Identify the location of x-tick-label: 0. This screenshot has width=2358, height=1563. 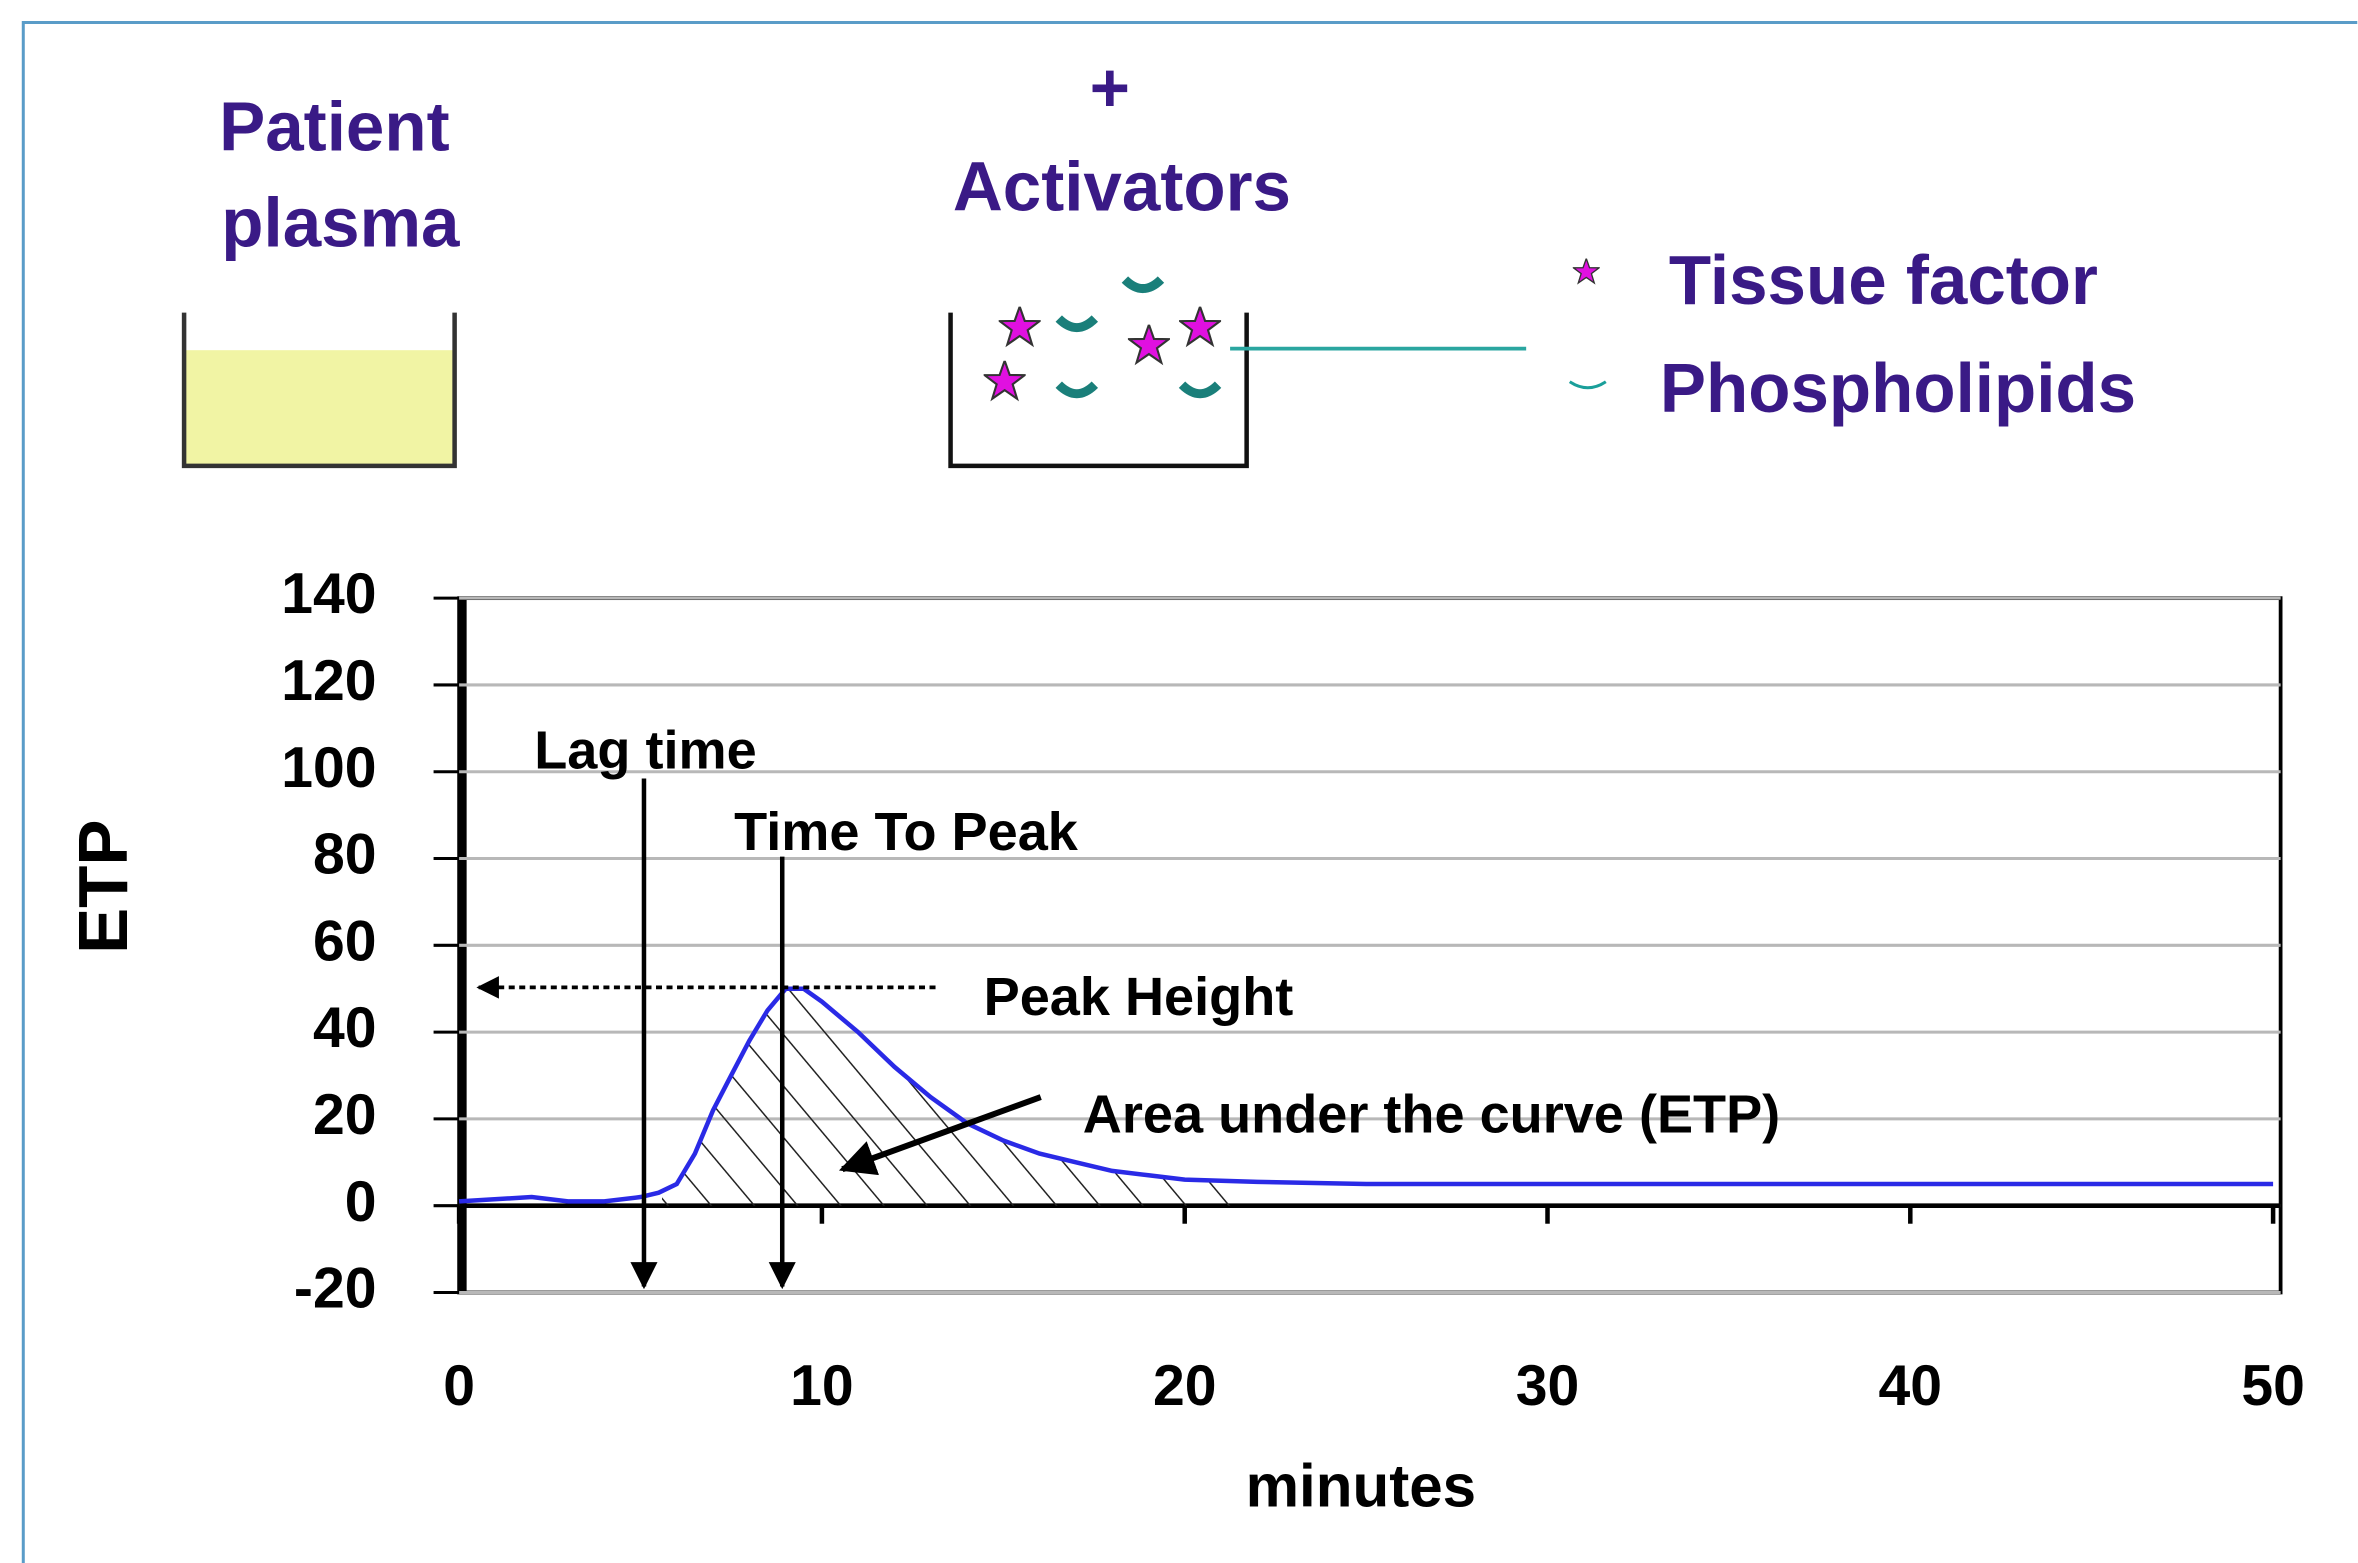
(459, 1386).